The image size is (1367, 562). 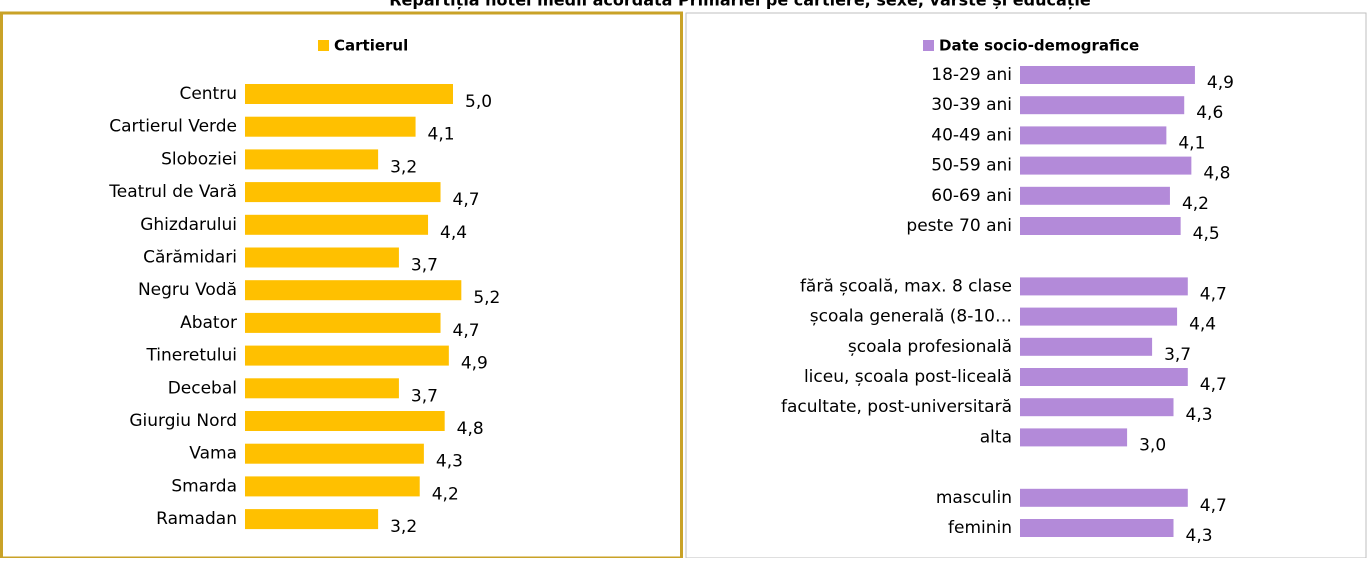 I want to click on y-tick-label: 18-29 ani, so click(x=971, y=75).